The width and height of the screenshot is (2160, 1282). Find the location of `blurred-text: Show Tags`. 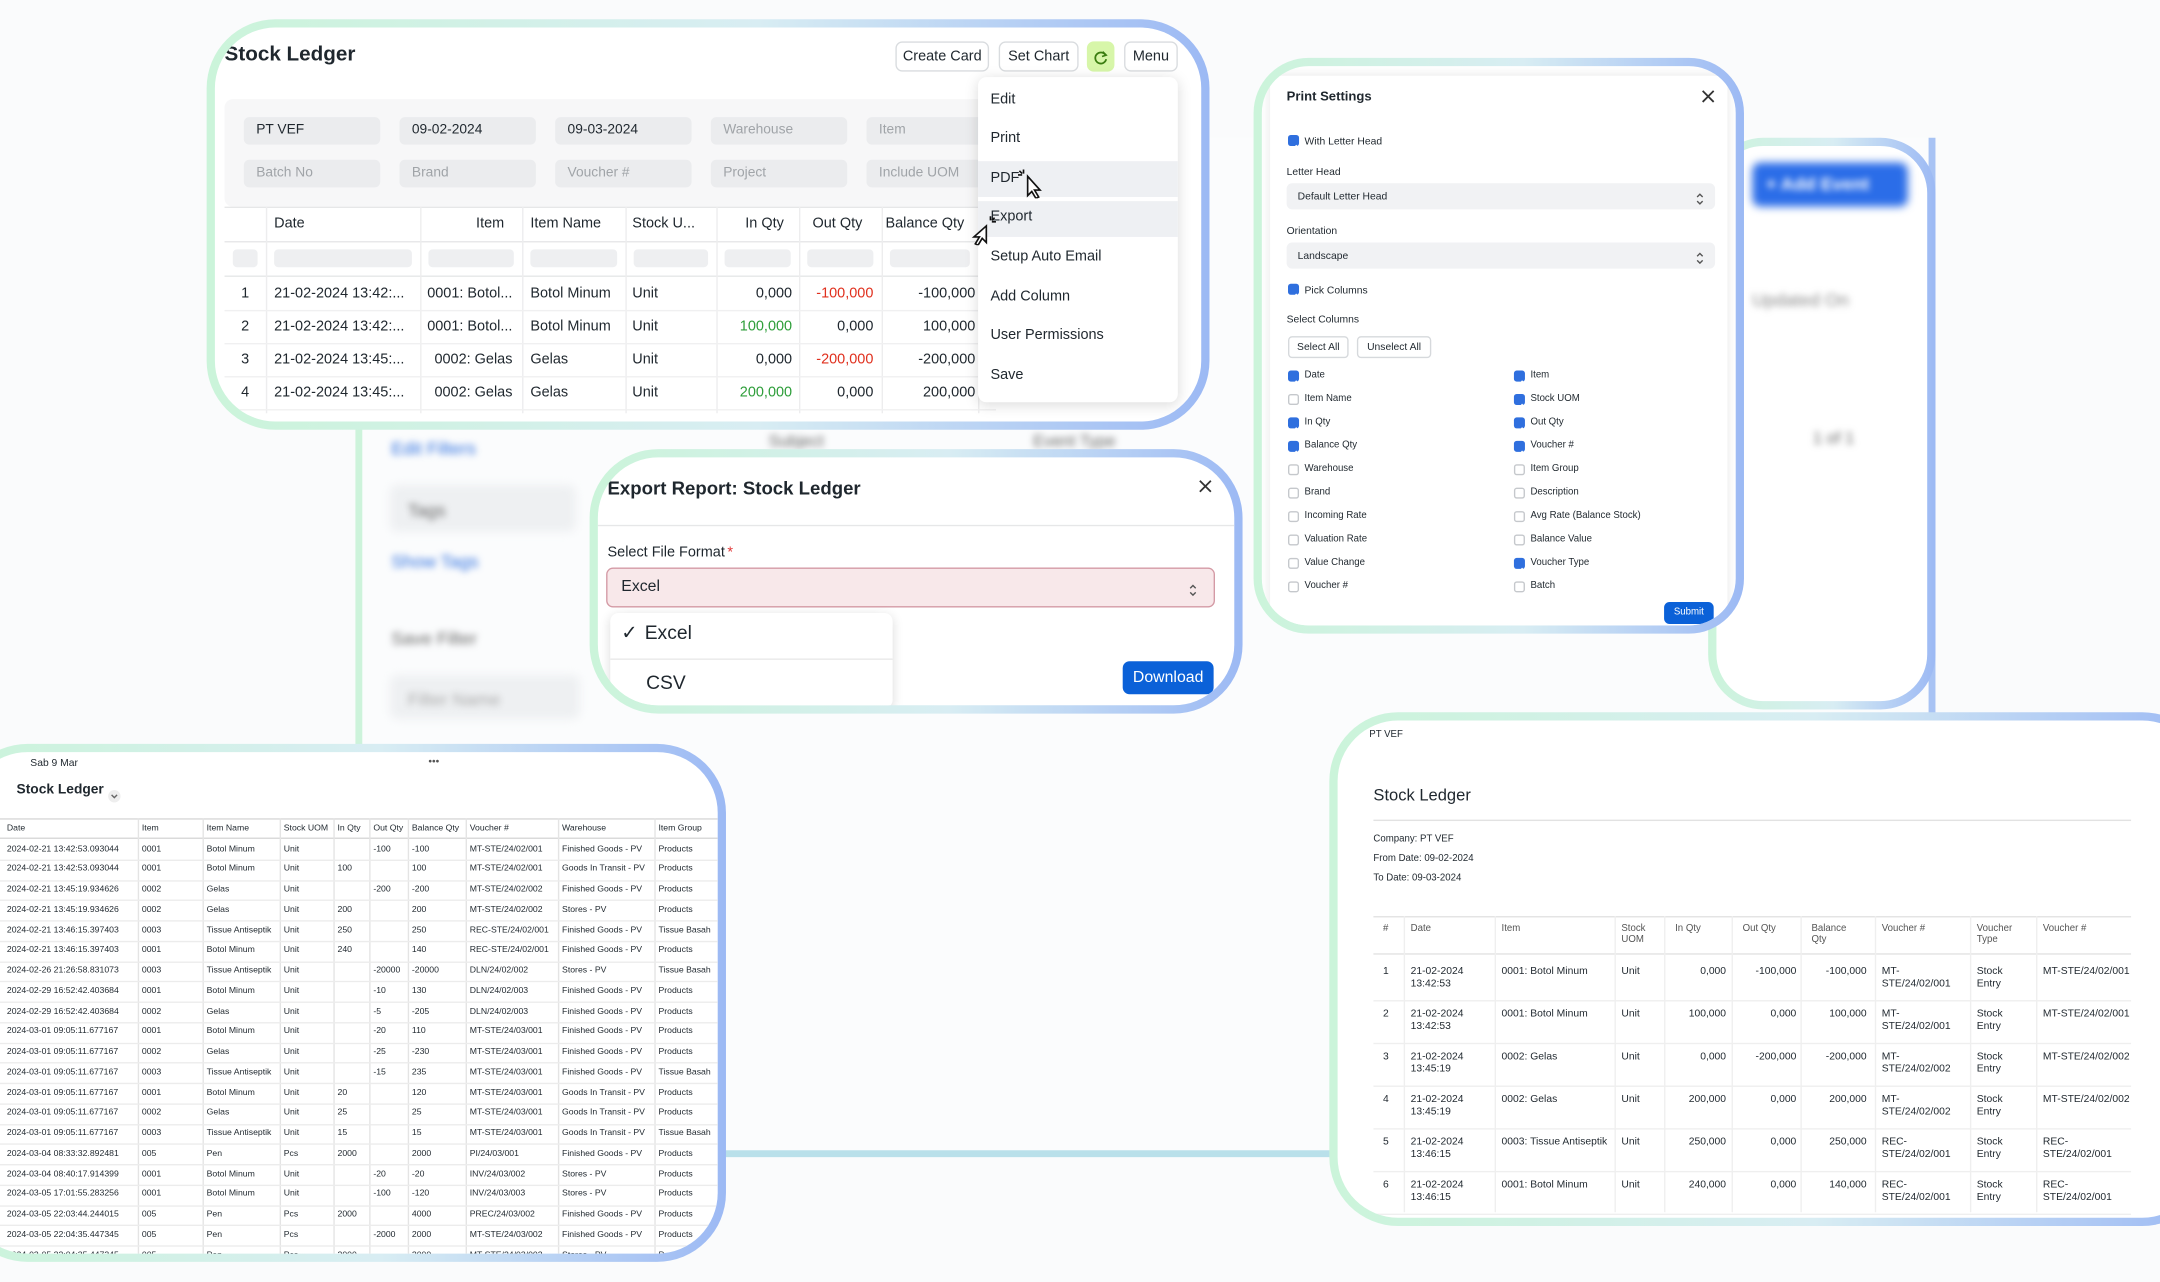

blurred-text: Show Tags is located at coordinates (435, 561).